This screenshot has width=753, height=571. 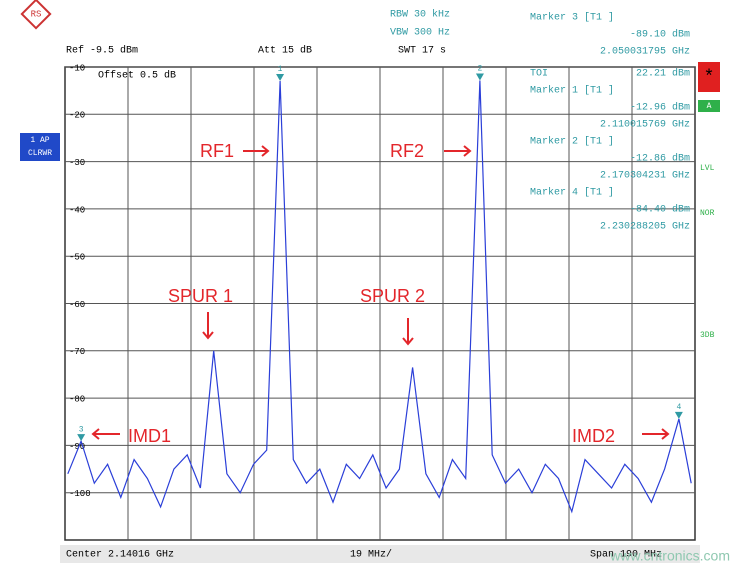 What do you see at coordinates (77, 399) in the screenshot?
I see `y-tick-label: -80` at bounding box center [77, 399].